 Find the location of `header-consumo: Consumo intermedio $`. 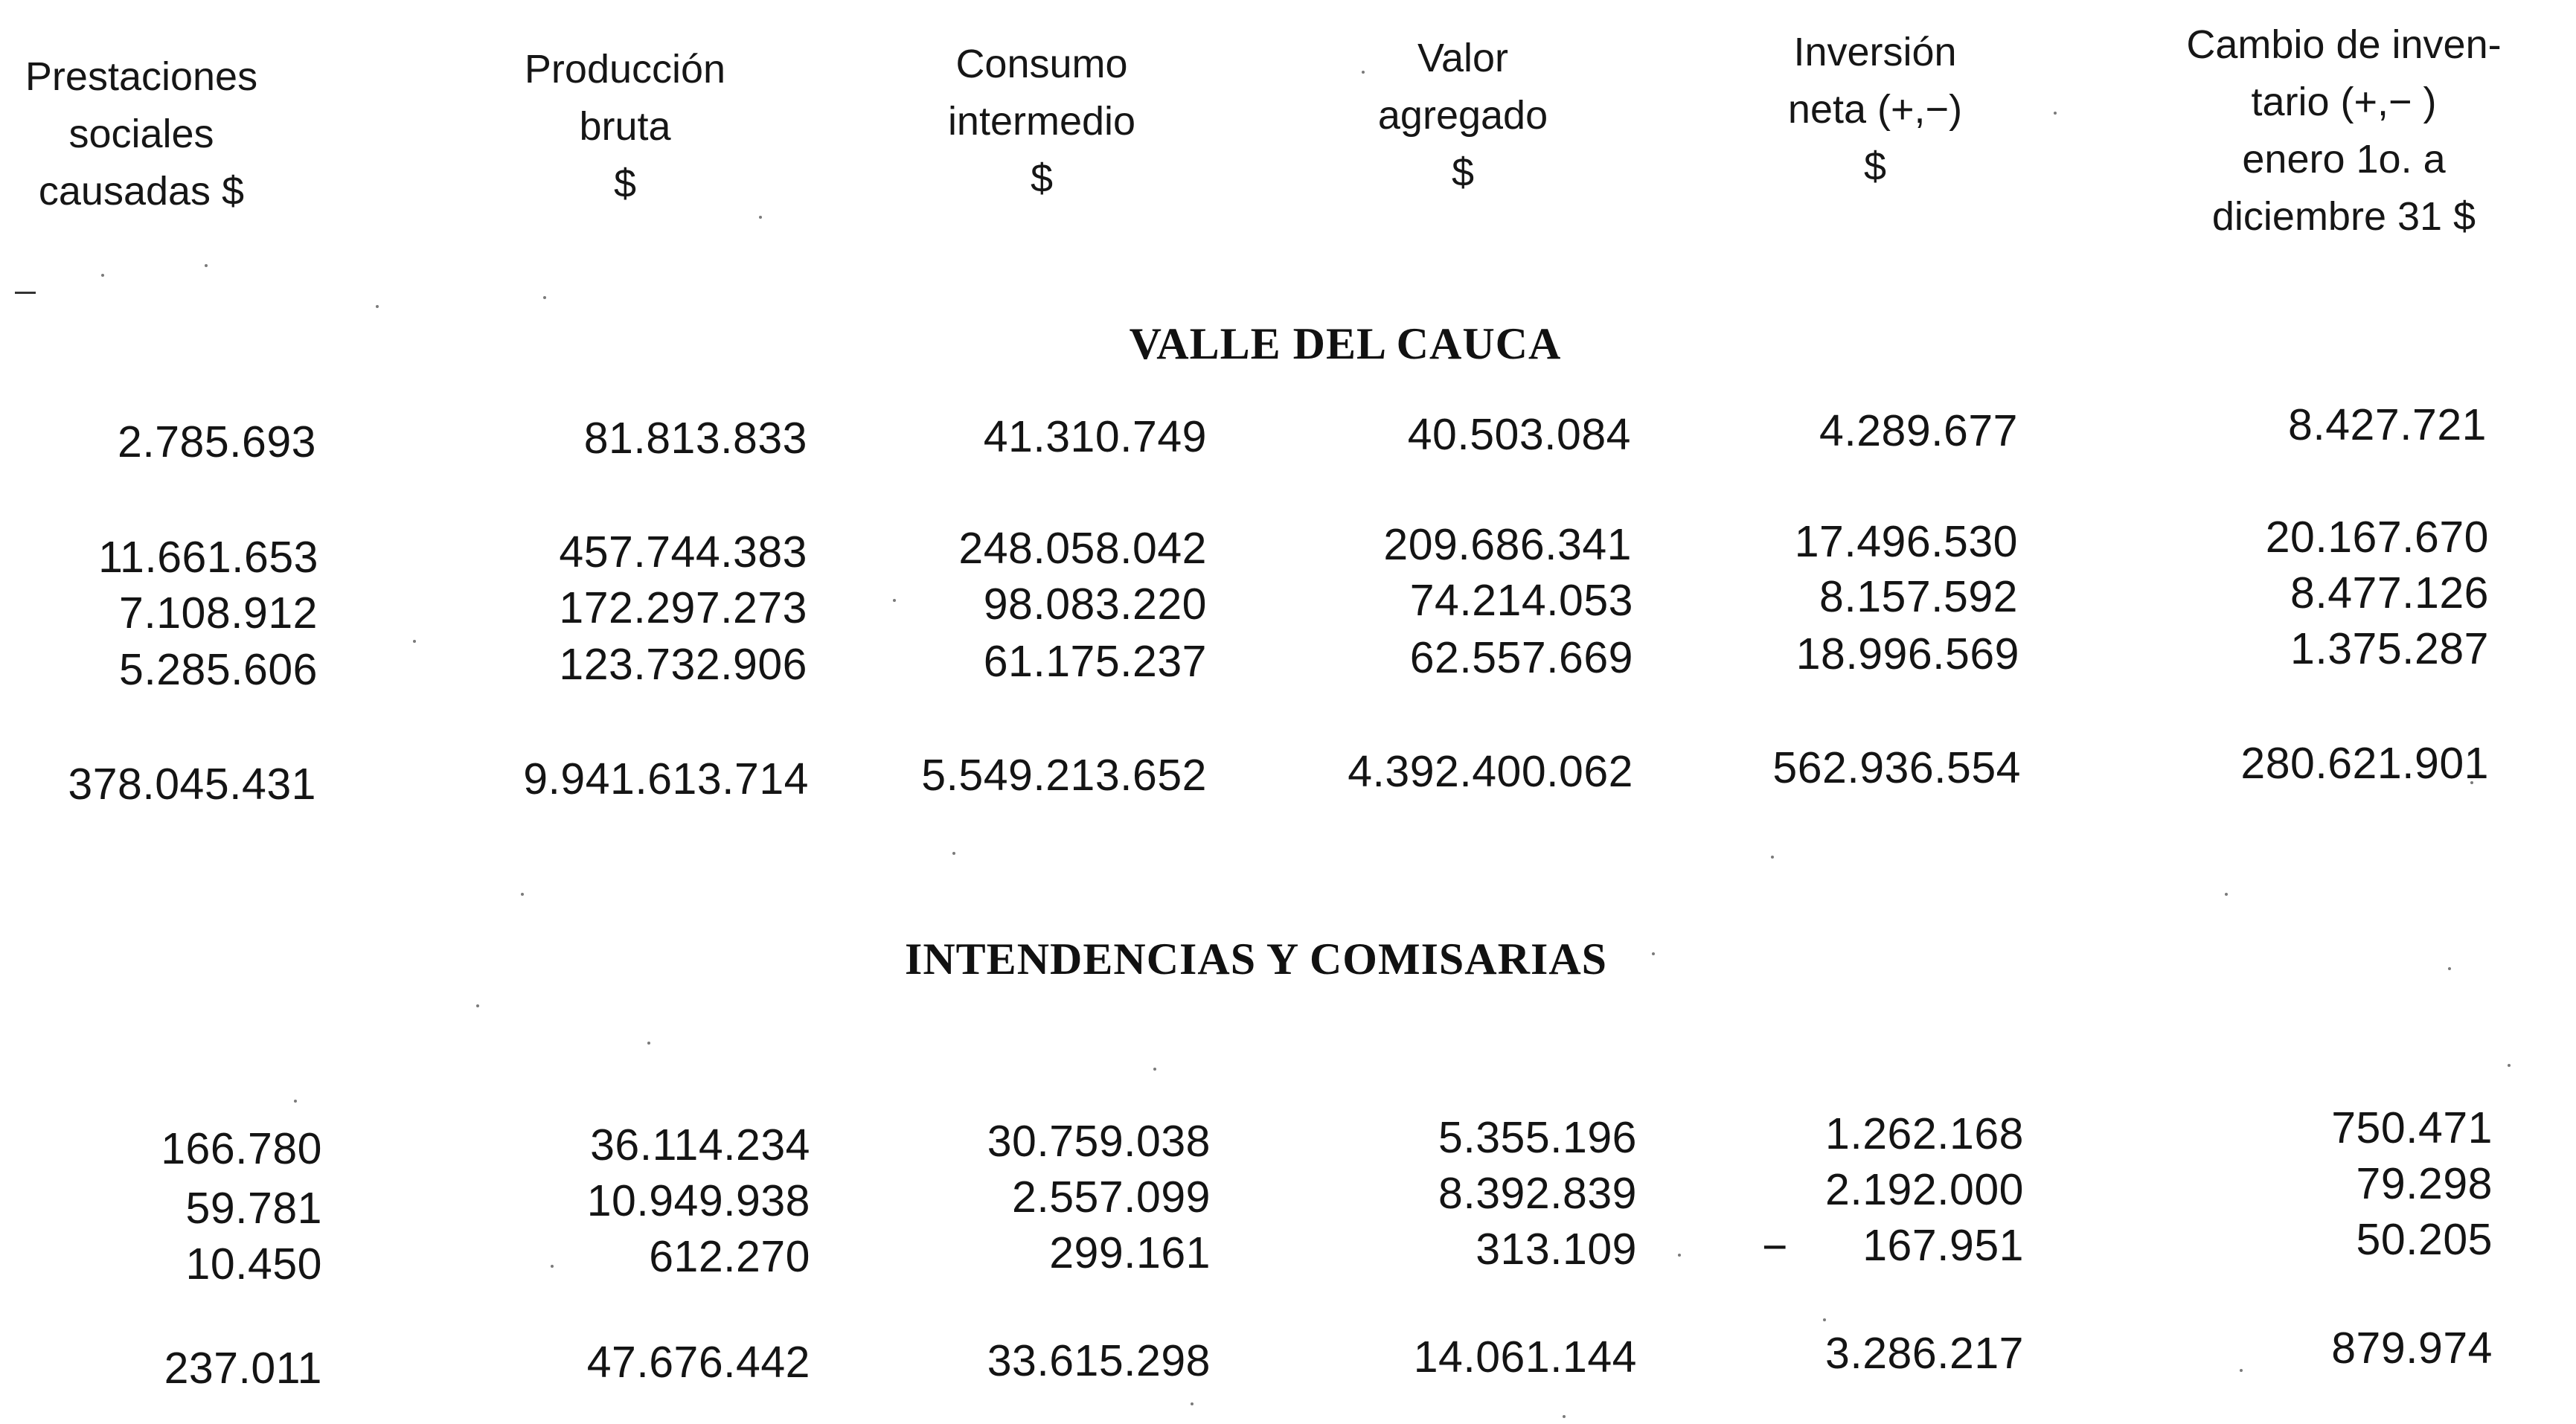

header-consumo: Consumo intermedio $ is located at coordinates (1042, 122).